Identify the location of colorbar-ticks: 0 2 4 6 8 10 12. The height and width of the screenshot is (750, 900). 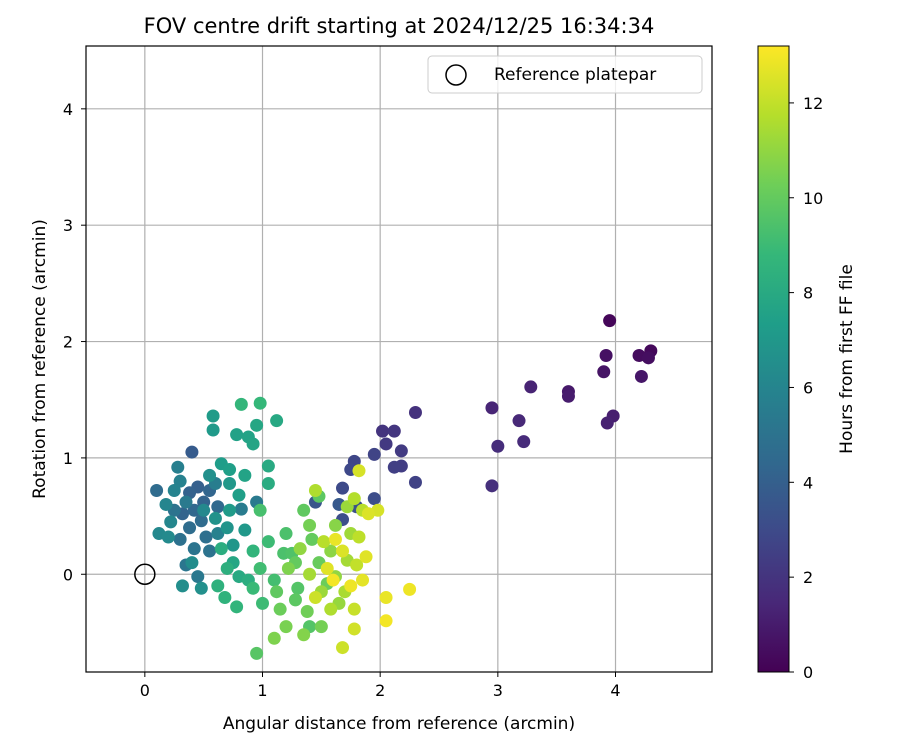
(806, 388).